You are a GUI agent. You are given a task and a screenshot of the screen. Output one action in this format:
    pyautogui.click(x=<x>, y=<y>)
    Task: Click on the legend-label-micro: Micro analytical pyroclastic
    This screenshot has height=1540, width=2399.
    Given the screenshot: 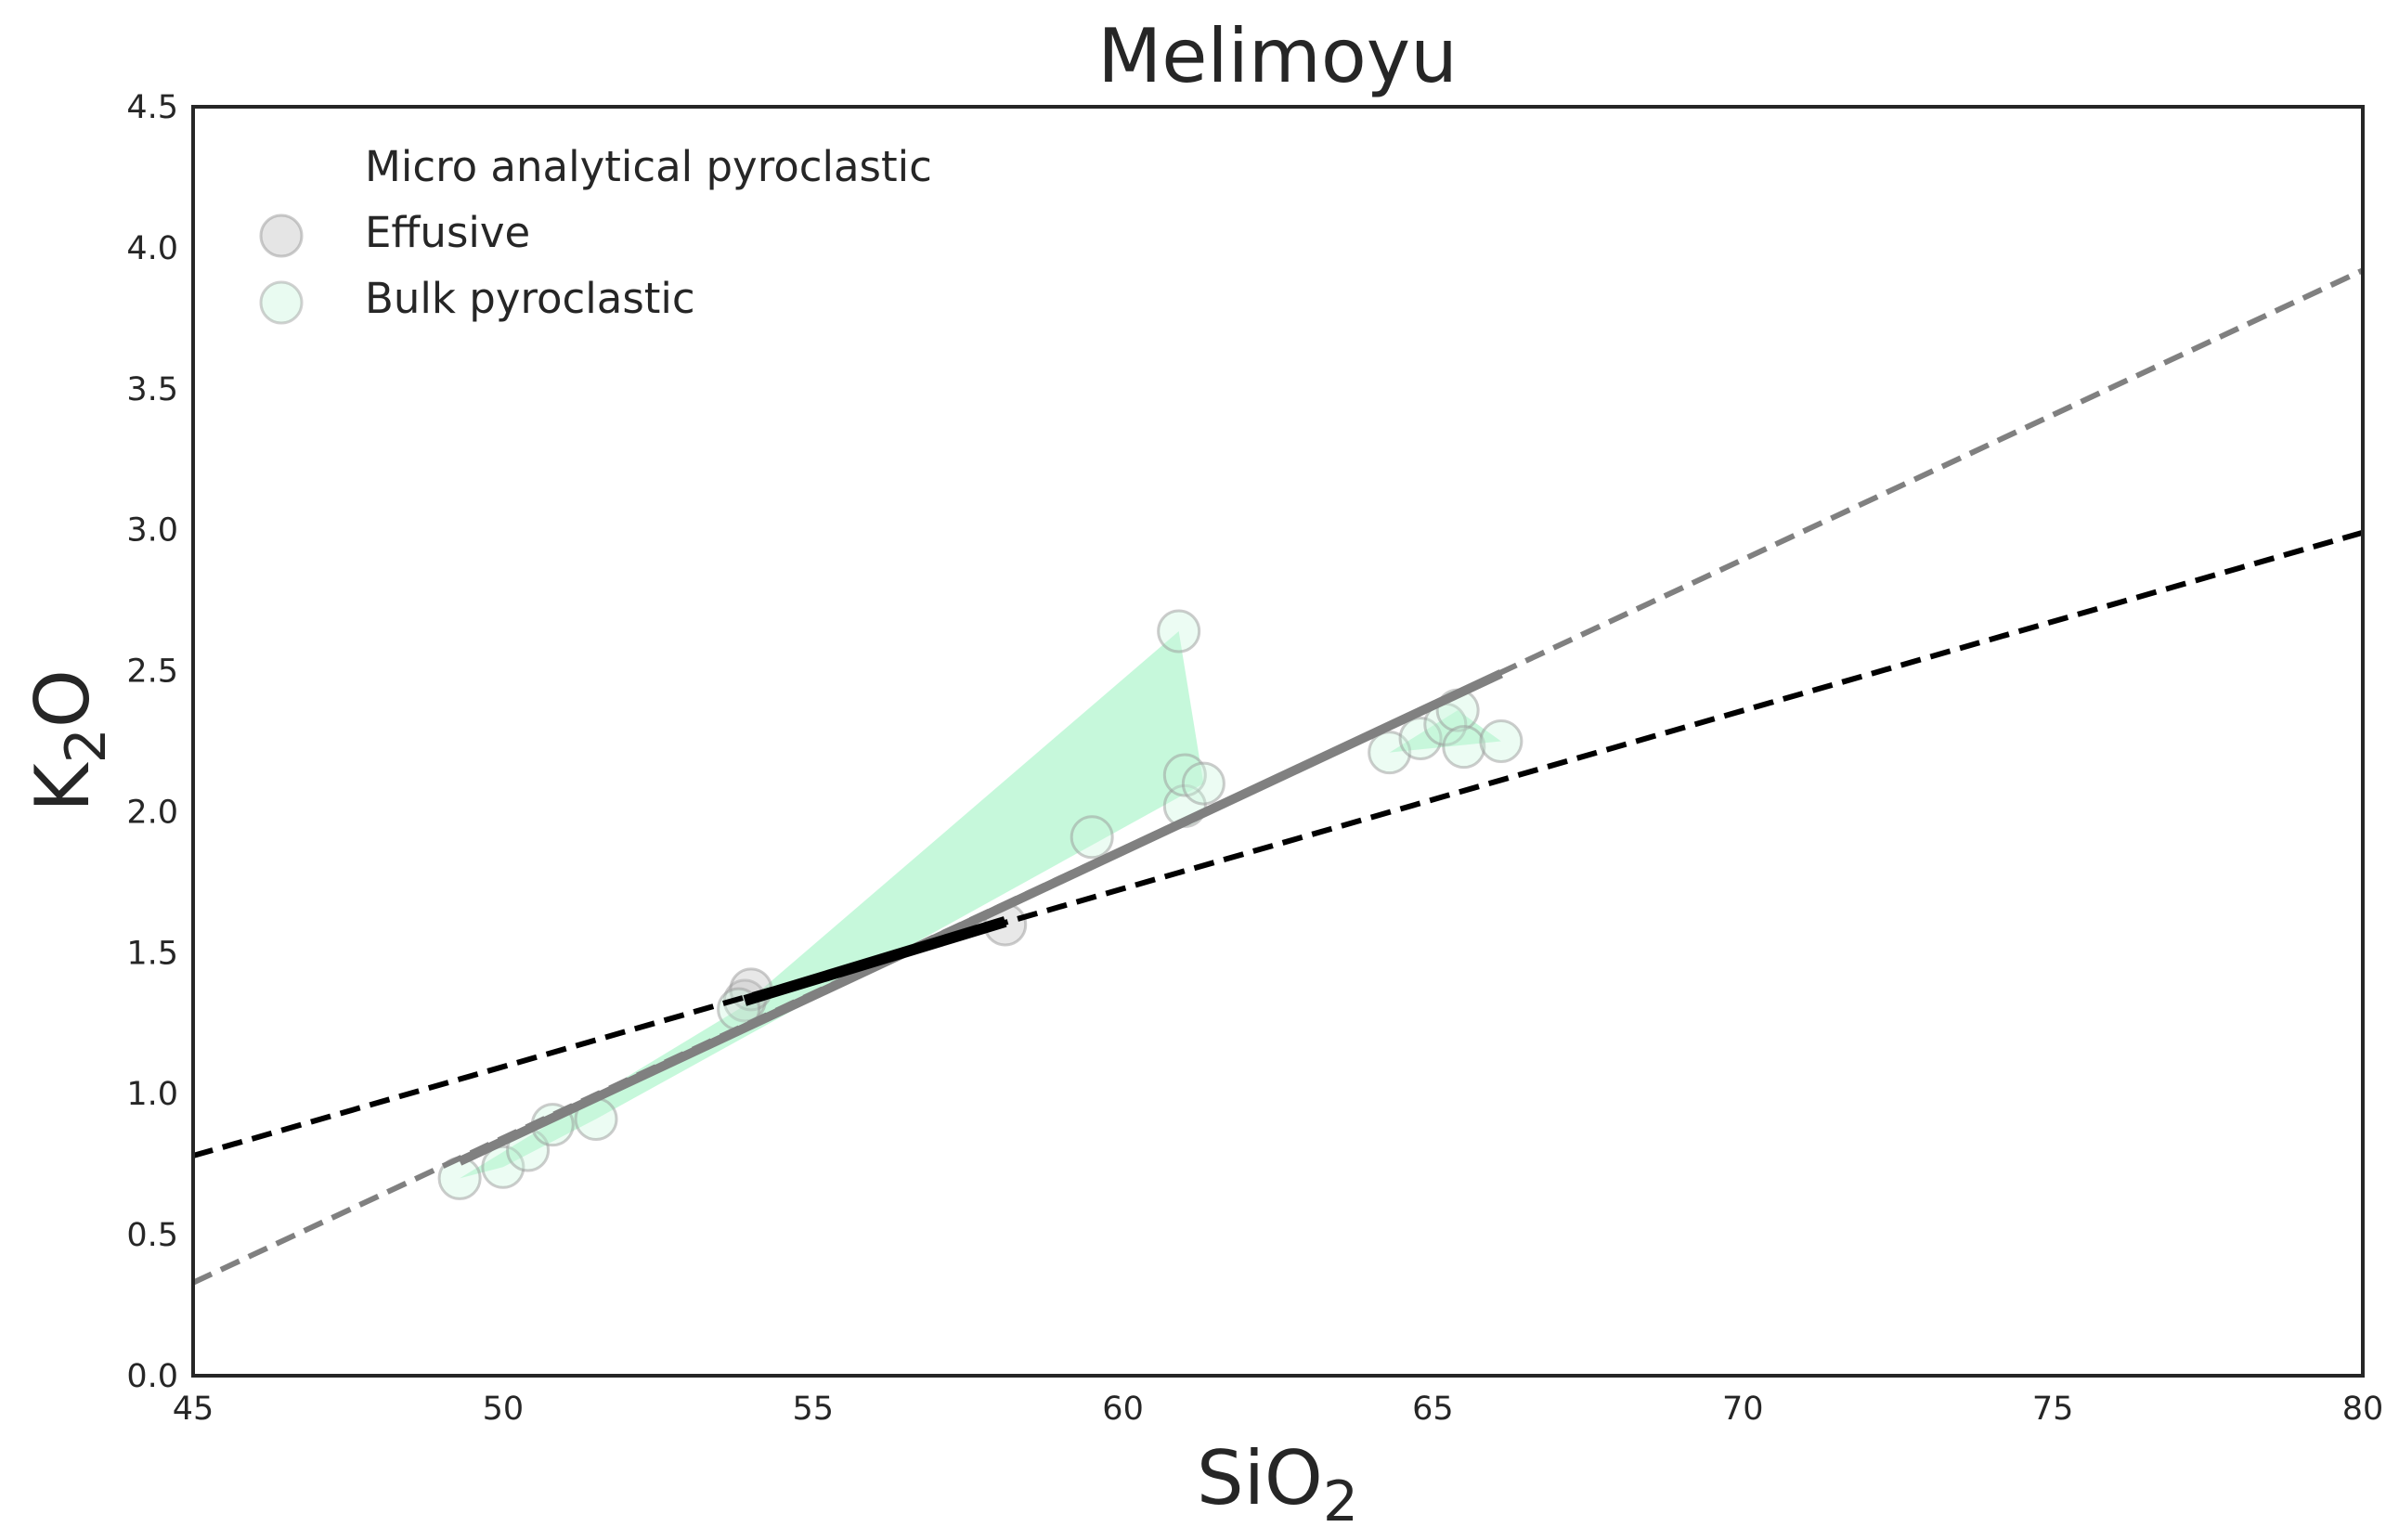 What is the action you would take?
    pyautogui.click(x=649, y=166)
    